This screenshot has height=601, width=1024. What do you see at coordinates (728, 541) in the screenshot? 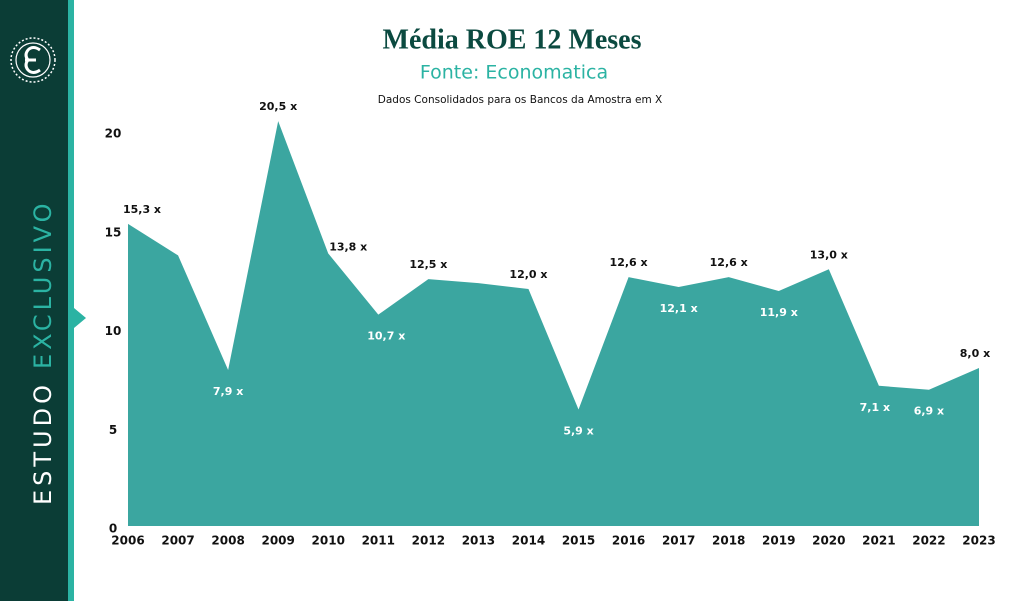
I see `x-tick-label: 2018` at bounding box center [728, 541].